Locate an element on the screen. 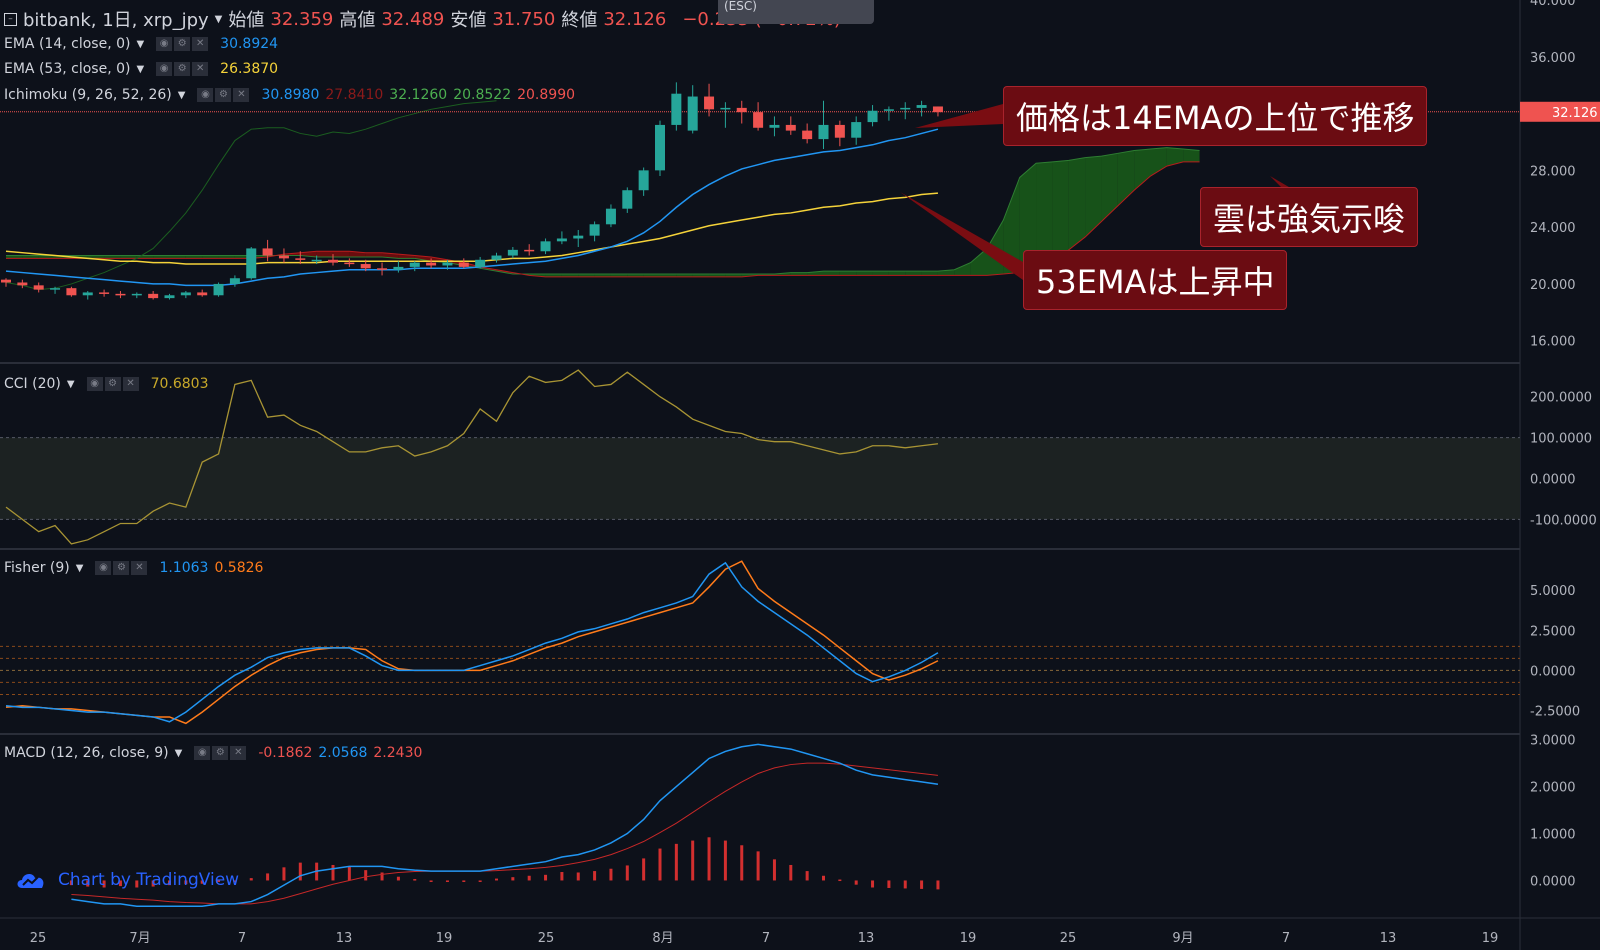 Image resolution: width=1600 pixels, height=950 pixels. legend-ema53: EMA (53, close, 0) ▼ ◉ ⚙ ✕ 26.3870 is located at coordinates (141, 69).